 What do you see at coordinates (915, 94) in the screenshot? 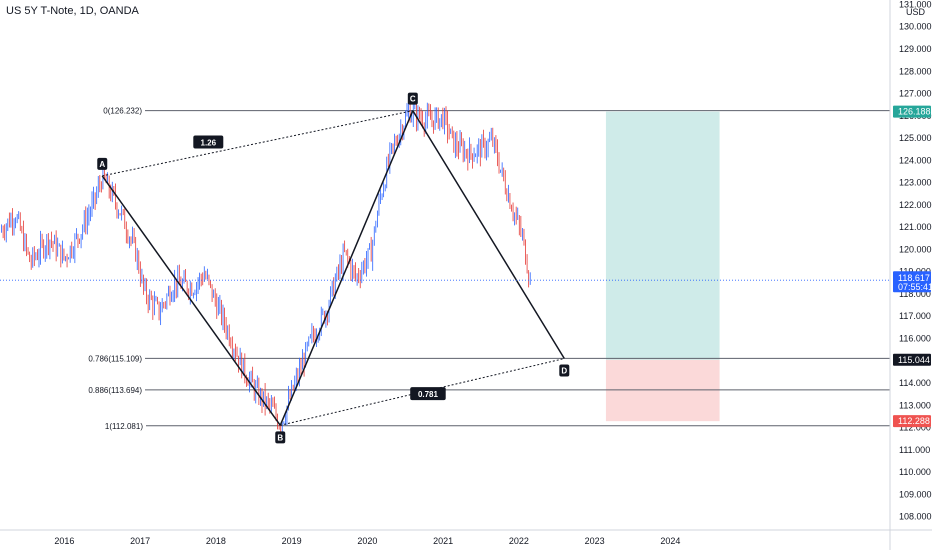
I see `y-tick-label: 127.000` at bounding box center [915, 94].